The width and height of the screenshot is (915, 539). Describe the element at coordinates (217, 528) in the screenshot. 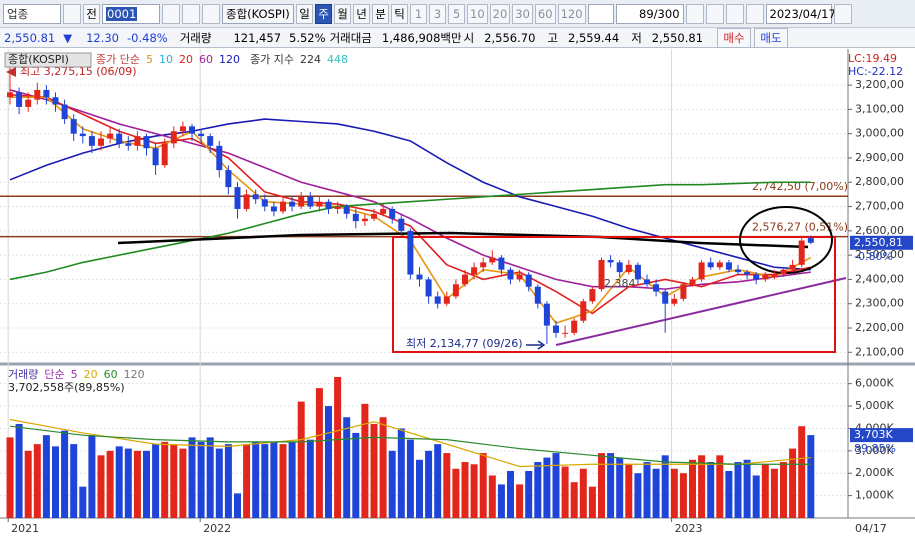

I see `x-tick-label: 2022` at that location.